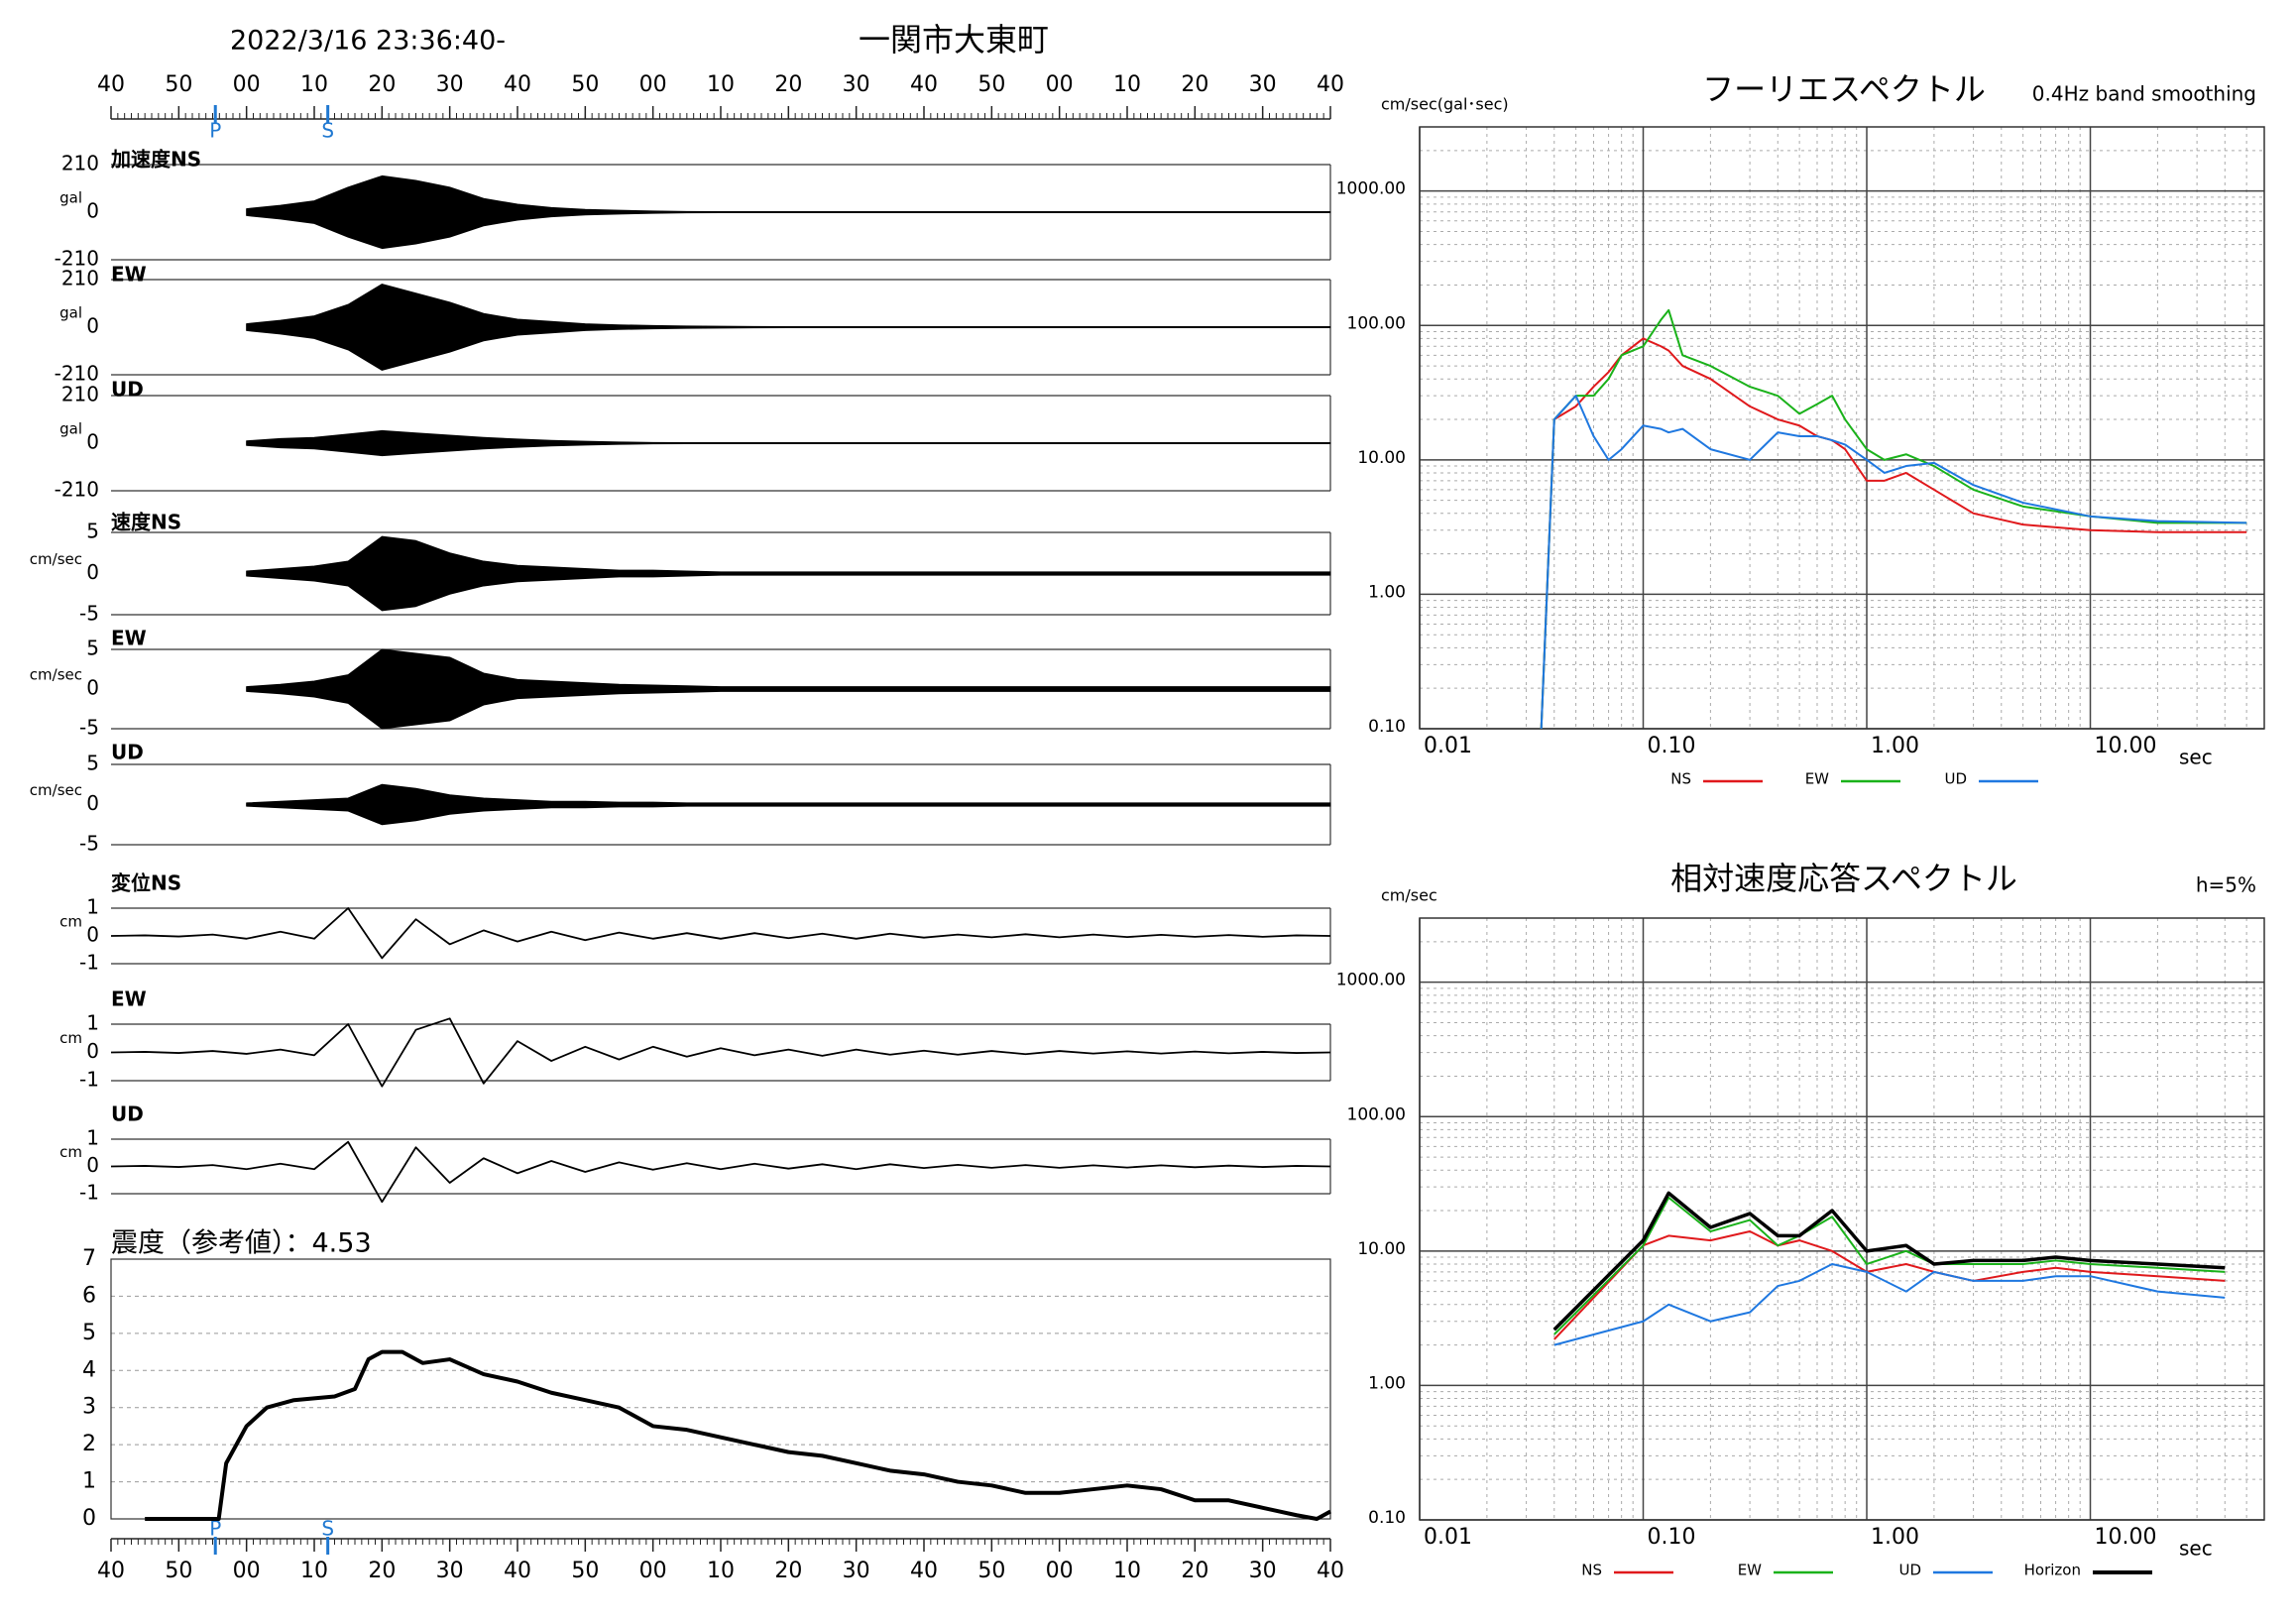 The height and width of the screenshot is (1623, 2296). I want to click on y-axis-unit: cm/sec(gal･sec), so click(1445, 104).